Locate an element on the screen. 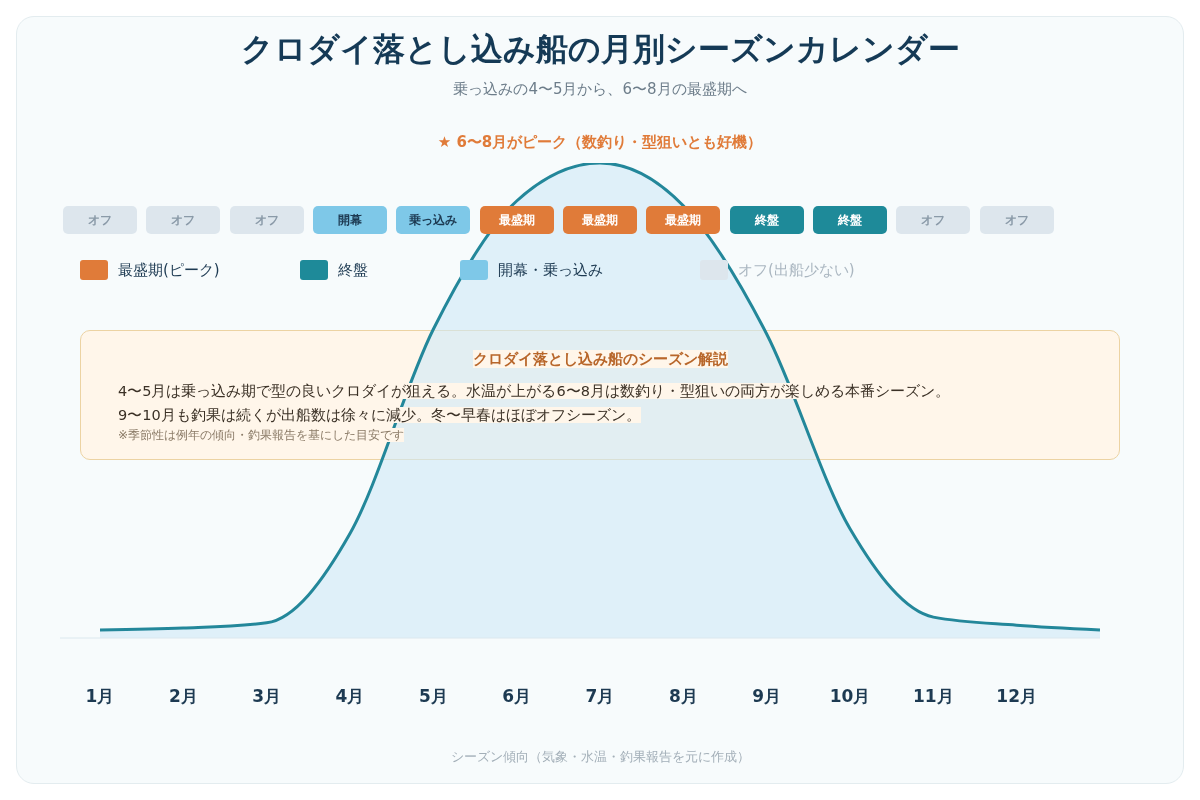 The height and width of the screenshot is (800, 1200). annotation: ※季節性は例年の傾向・釣果報告を基にした目安です is located at coordinates (261, 435).